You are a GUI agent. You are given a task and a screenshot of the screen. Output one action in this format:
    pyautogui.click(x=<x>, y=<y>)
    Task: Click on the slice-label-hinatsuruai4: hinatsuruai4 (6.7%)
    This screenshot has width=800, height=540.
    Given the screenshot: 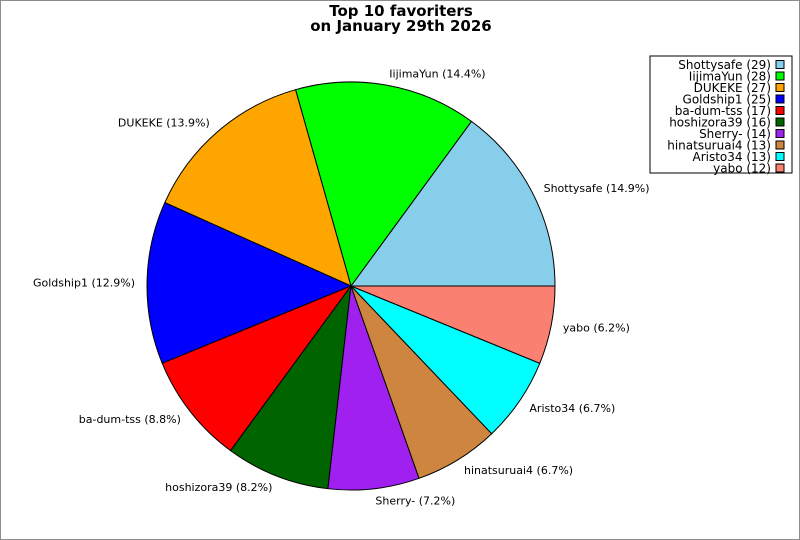 What is the action you would take?
    pyautogui.click(x=518, y=470)
    